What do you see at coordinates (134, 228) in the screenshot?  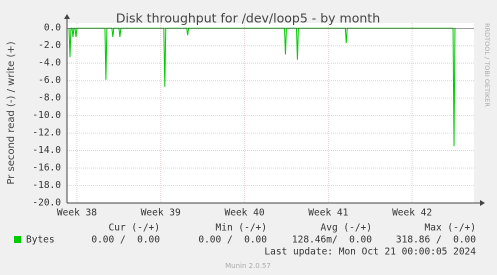 I see `legend-header: Cur (-/+)` at bounding box center [134, 228].